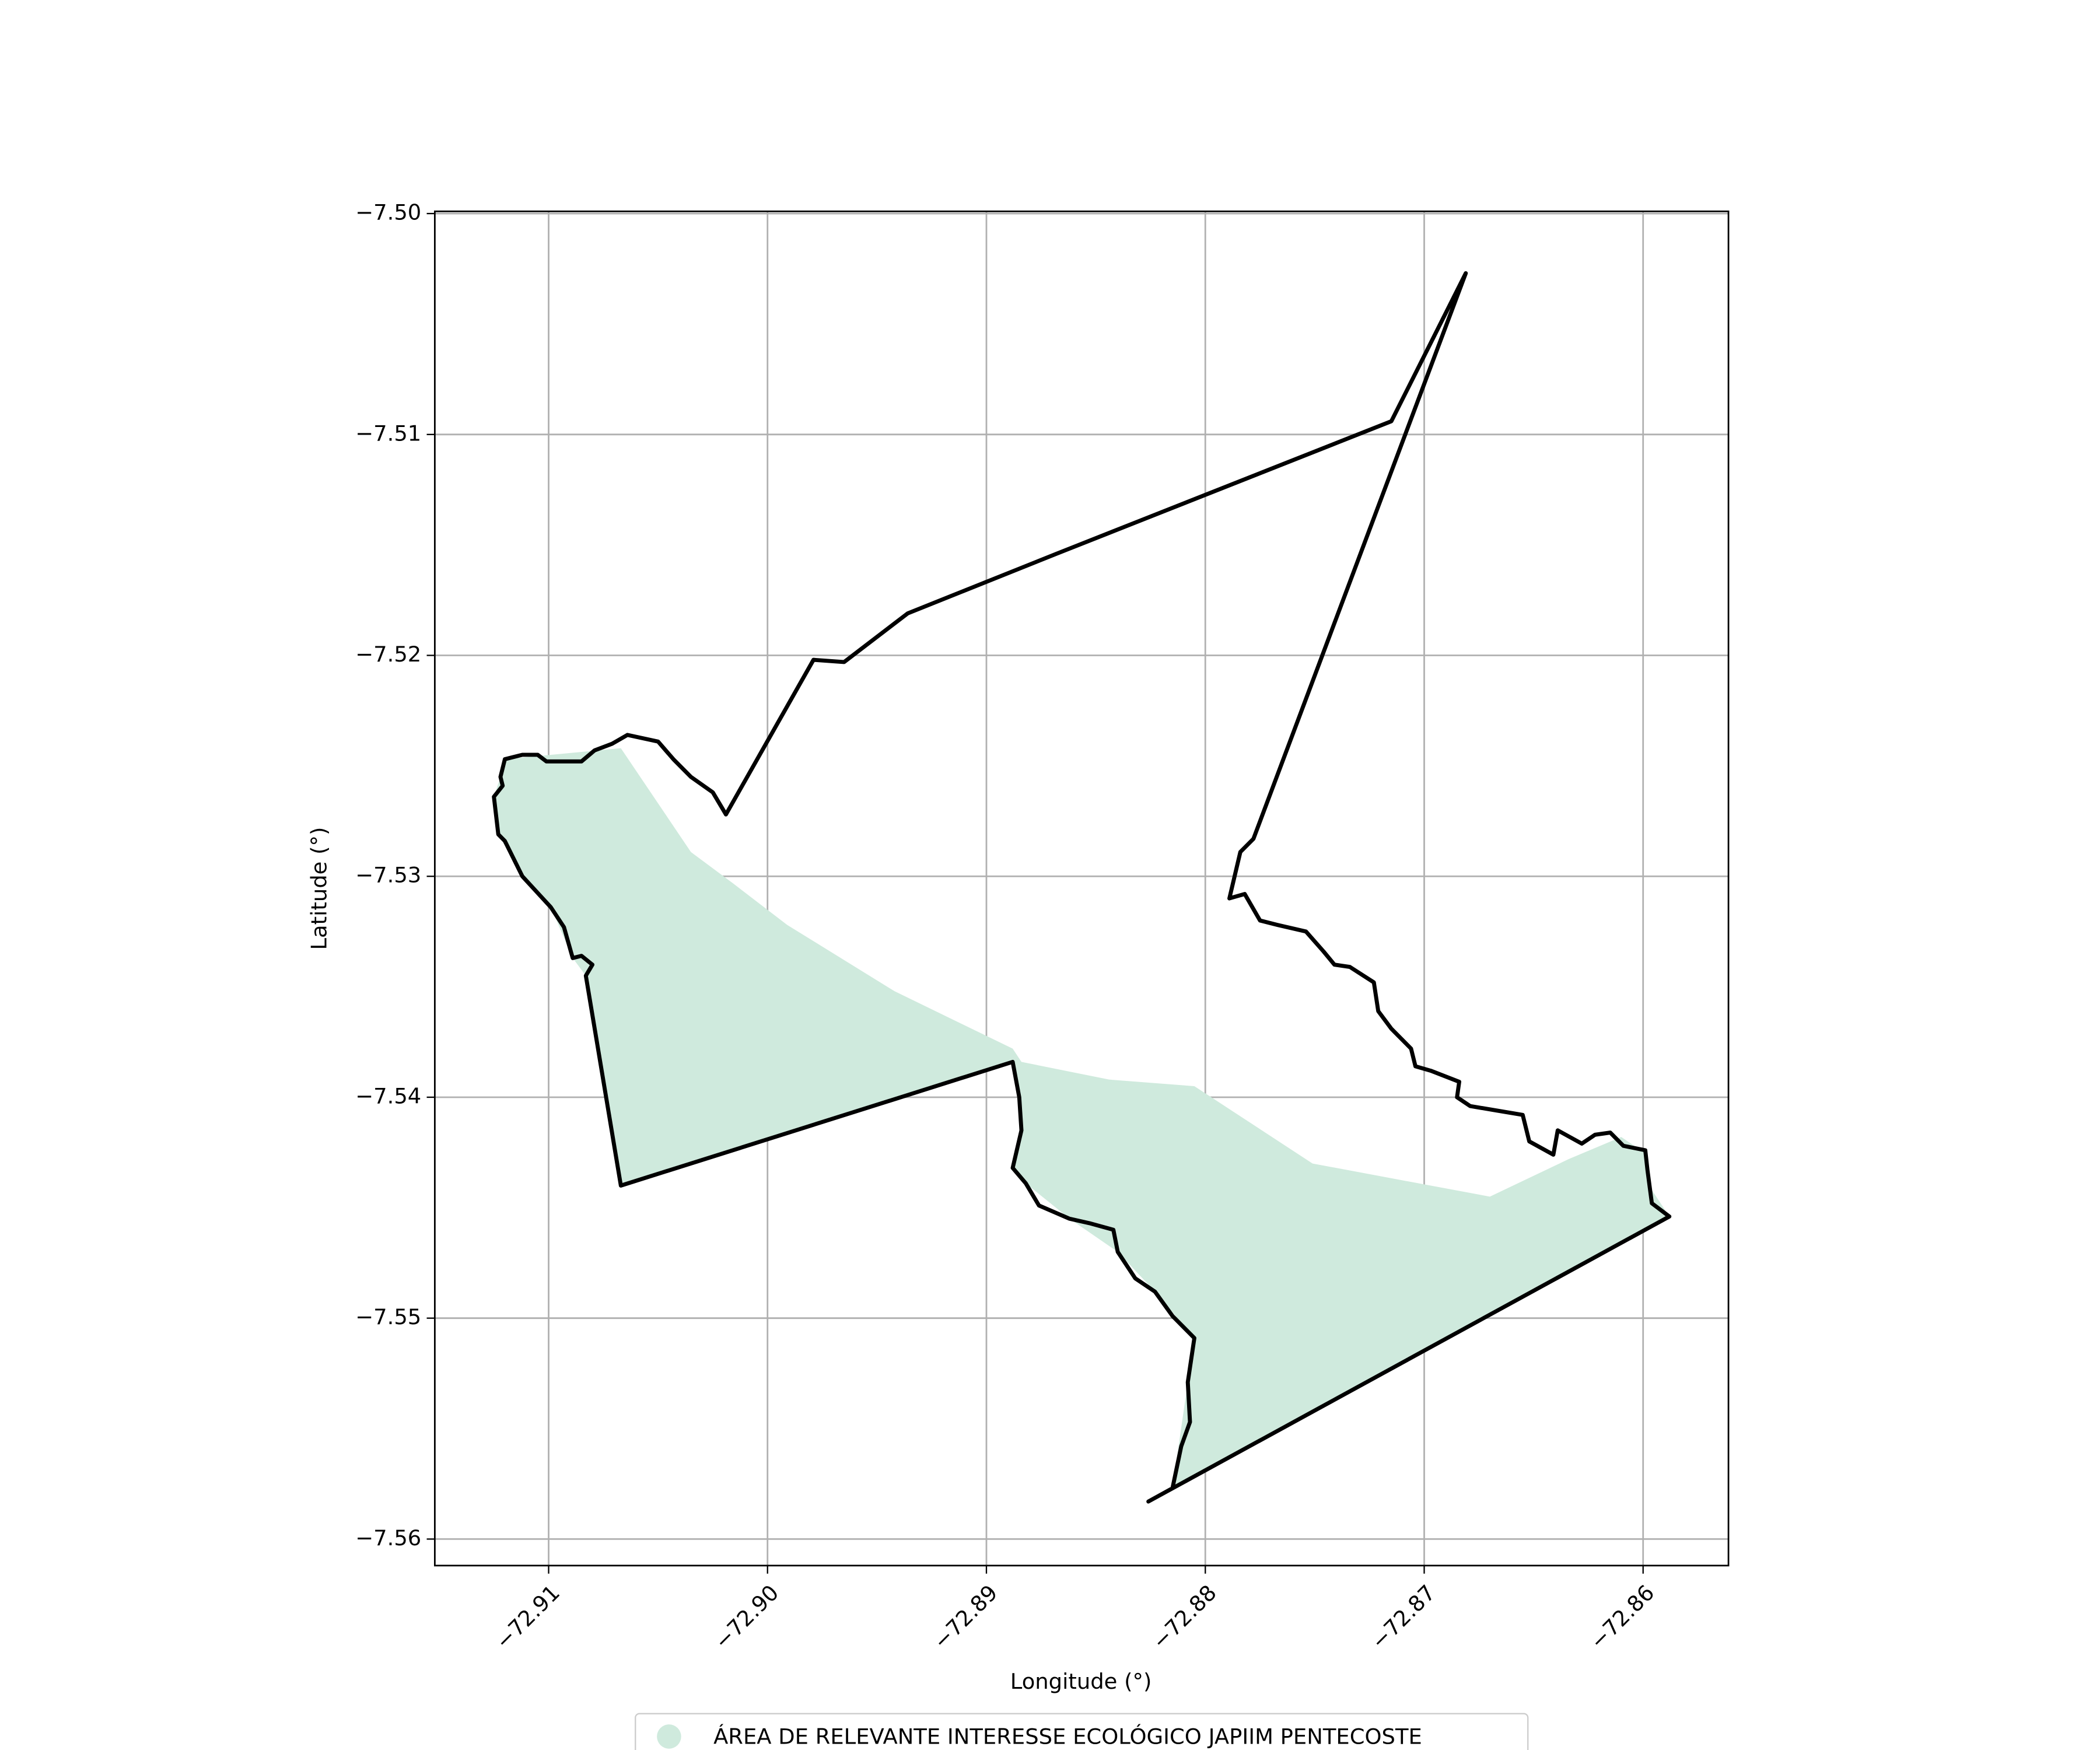 Image resolution: width=2100 pixels, height=1750 pixels. What do you see at coordinates (1184, 1617) in the screenshot?
I see `x-tick-label: −72.88` at bounding box center [1184, 1617].